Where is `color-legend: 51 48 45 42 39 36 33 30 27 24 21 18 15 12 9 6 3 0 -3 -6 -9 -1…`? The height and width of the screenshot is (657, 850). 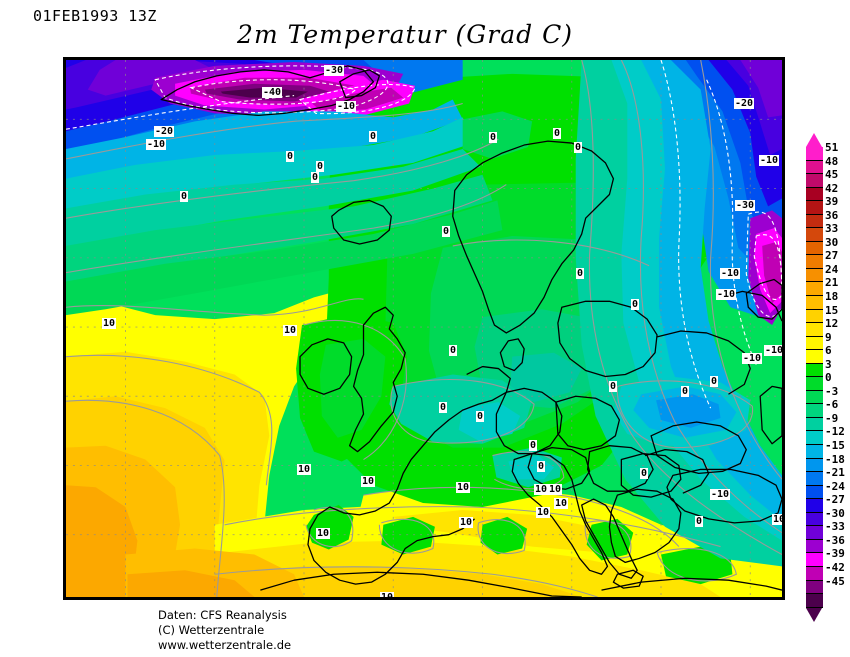 color-legend: 51 48 45 42 39 36 33 30 27 24 21 18 15 12 9 6 3 0 -3 -6 -9 -1… is located at coordinates (827, 377).